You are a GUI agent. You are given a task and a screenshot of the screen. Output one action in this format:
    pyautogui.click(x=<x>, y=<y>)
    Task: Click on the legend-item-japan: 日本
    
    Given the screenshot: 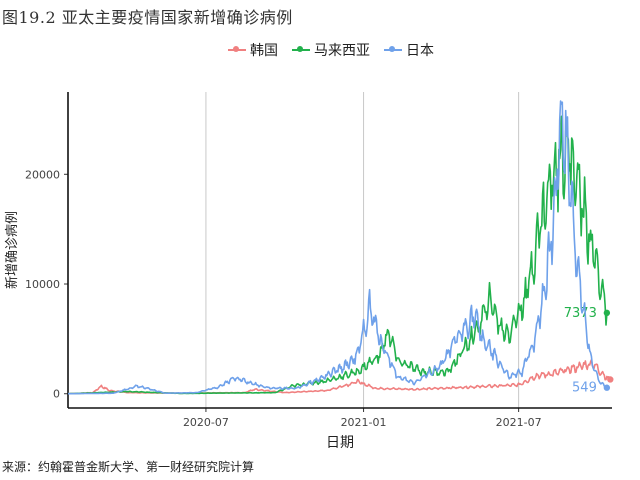 What is the action you would take?
    pyautogui.click(x=409, y=50)
    